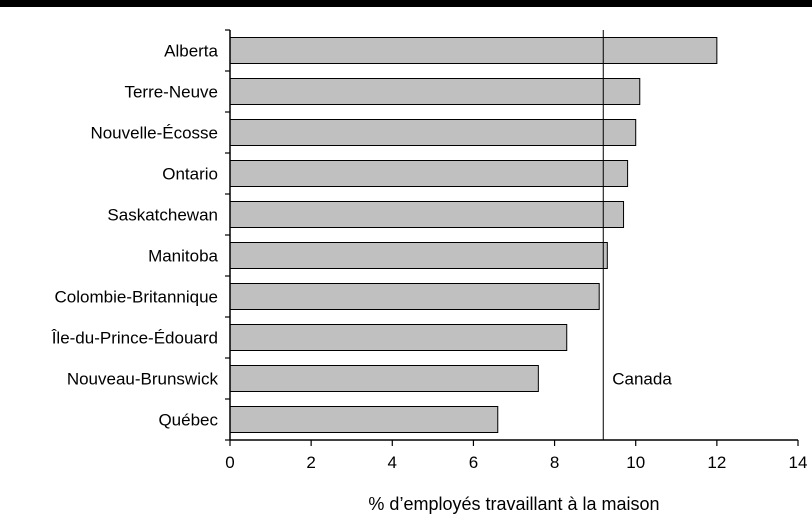 The height and width of the screenshot is (521, 812). I want to click on category-label: Nouveau-Brunswick, so click(143, 379).